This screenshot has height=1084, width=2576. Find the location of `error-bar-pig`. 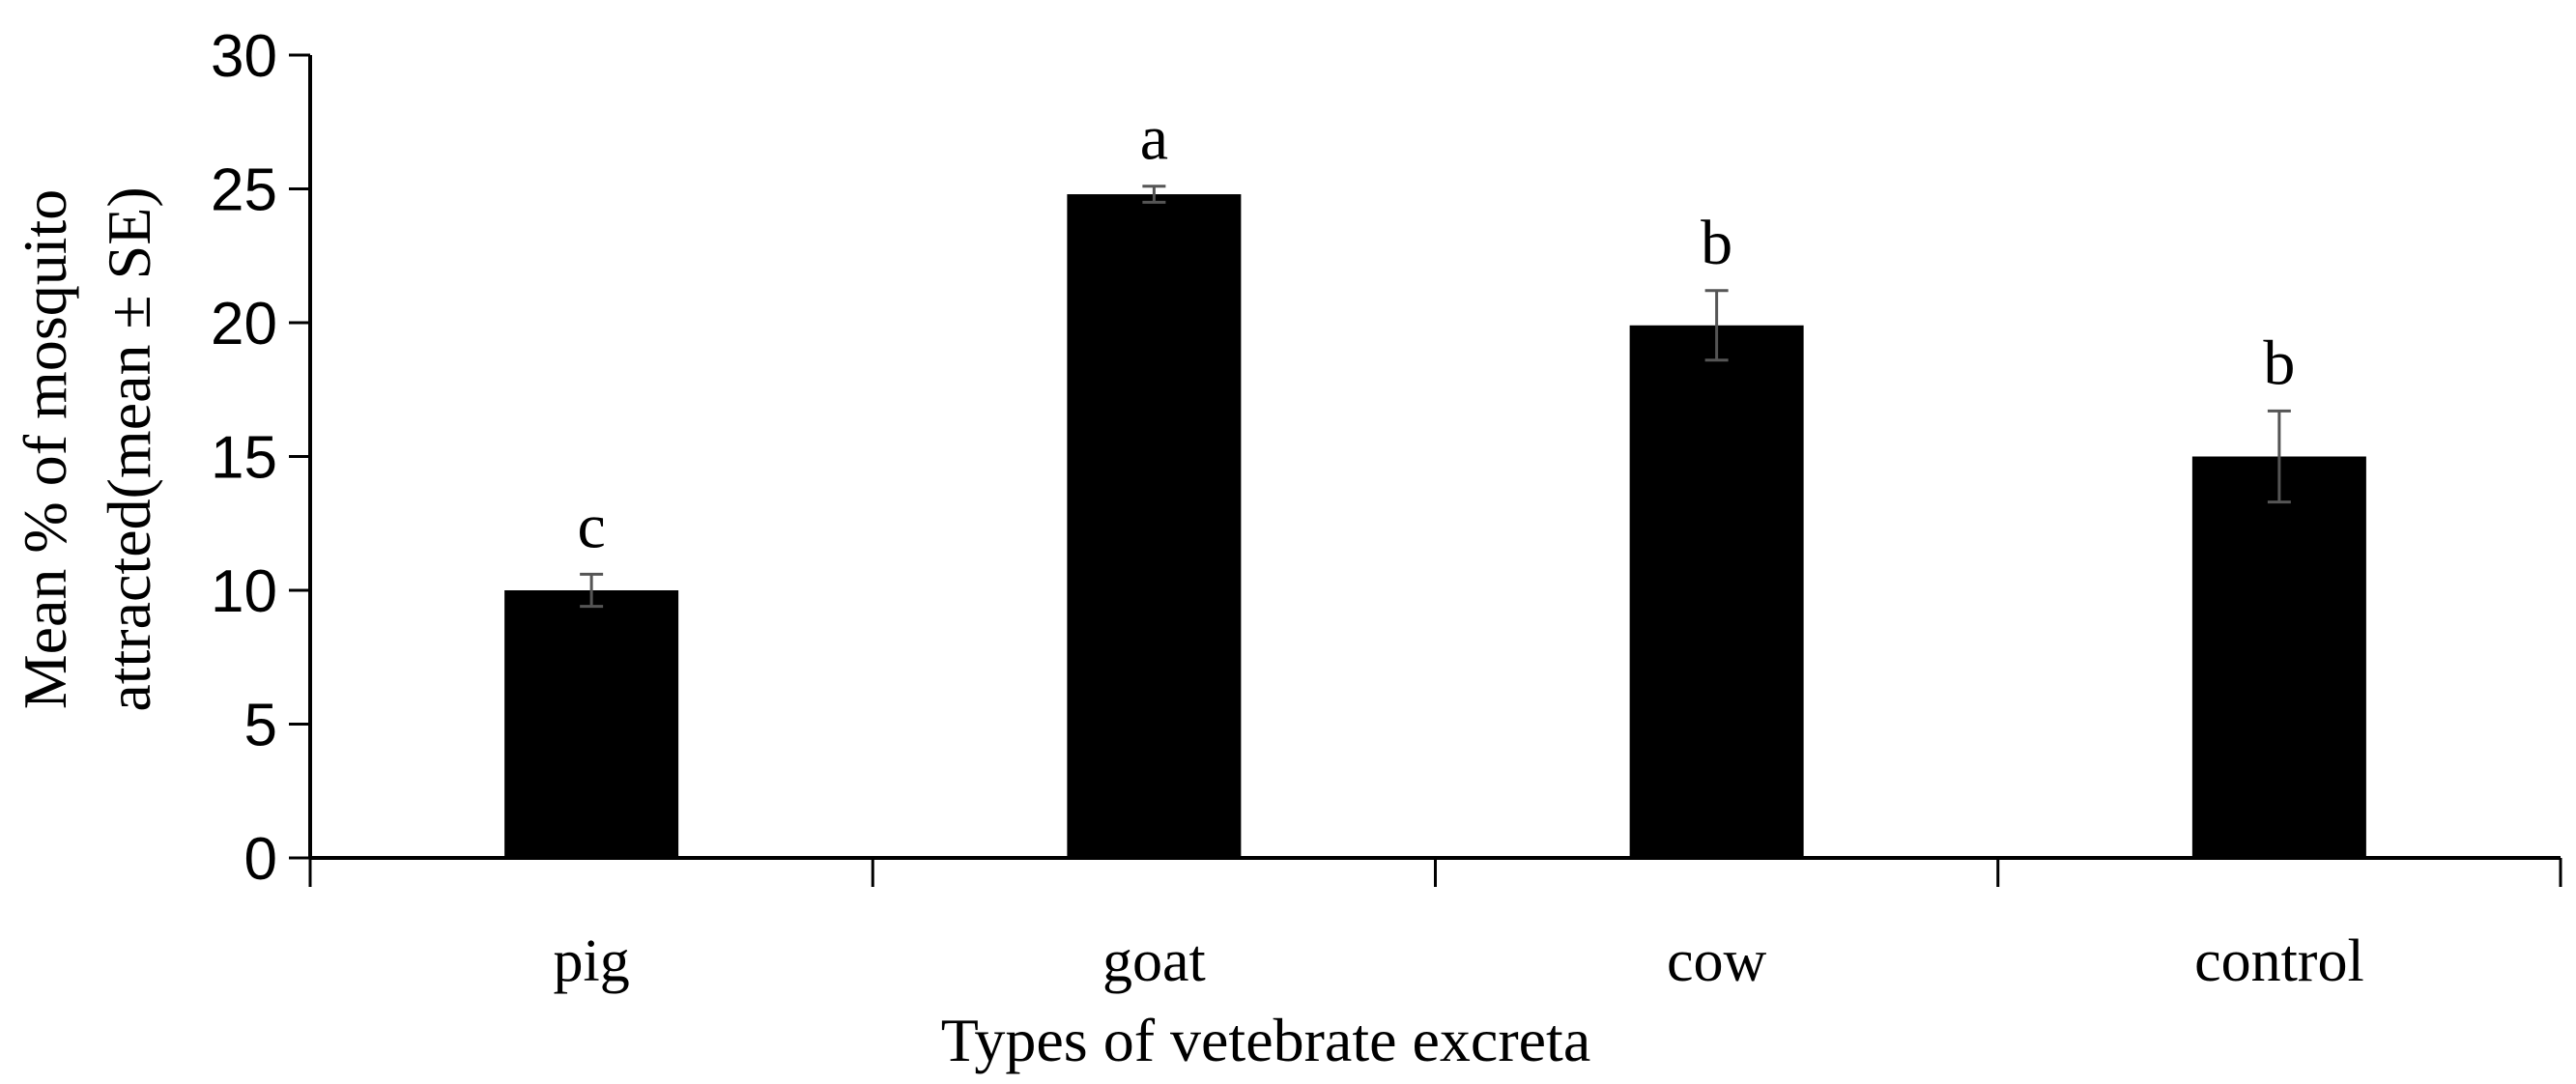

error-bar-pig is located at coordinates (592, 591).